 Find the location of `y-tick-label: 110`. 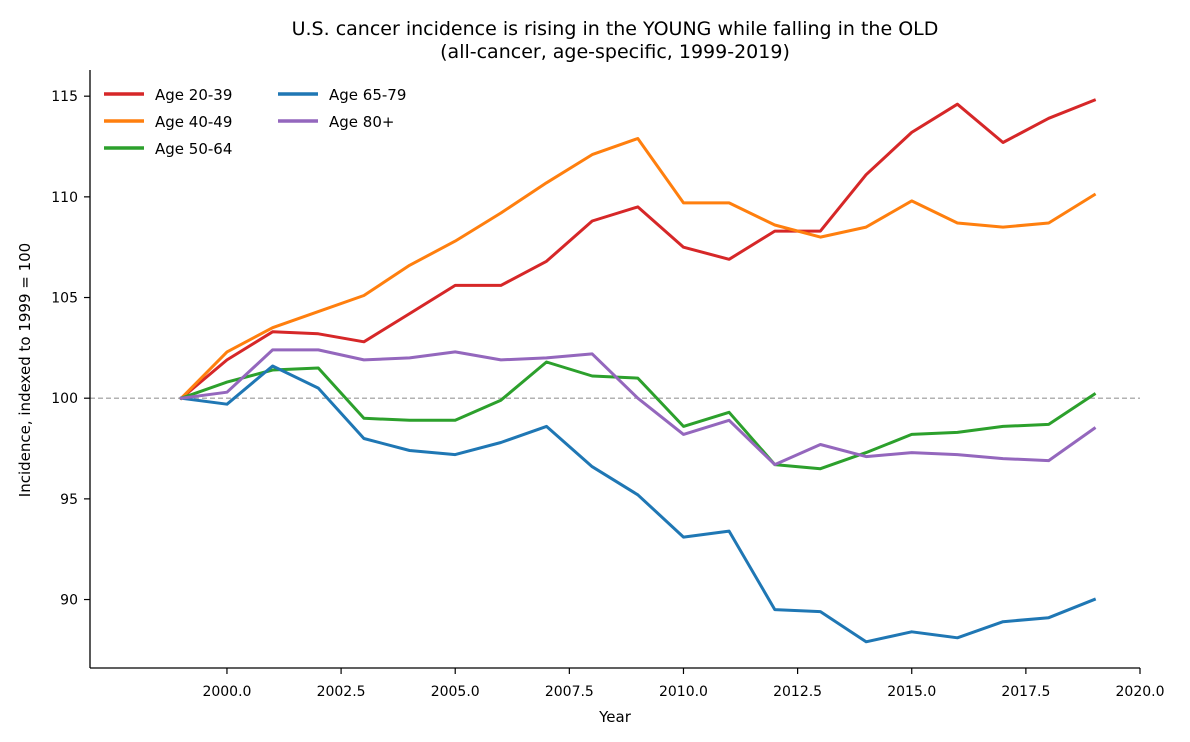

y-tick-label: 110 is located at coordinates (64, 198).